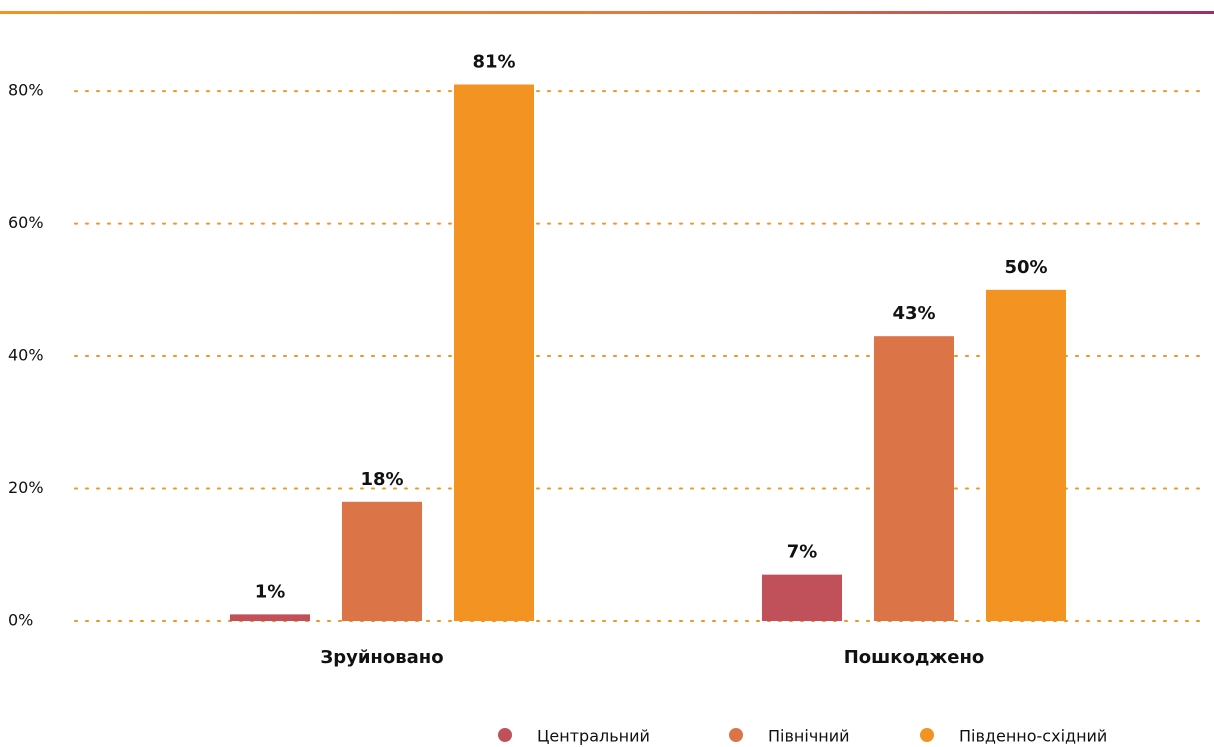  Describe the element at coordinates (802, 552) in the screenshot. I see `value-label: 7%` at that location.